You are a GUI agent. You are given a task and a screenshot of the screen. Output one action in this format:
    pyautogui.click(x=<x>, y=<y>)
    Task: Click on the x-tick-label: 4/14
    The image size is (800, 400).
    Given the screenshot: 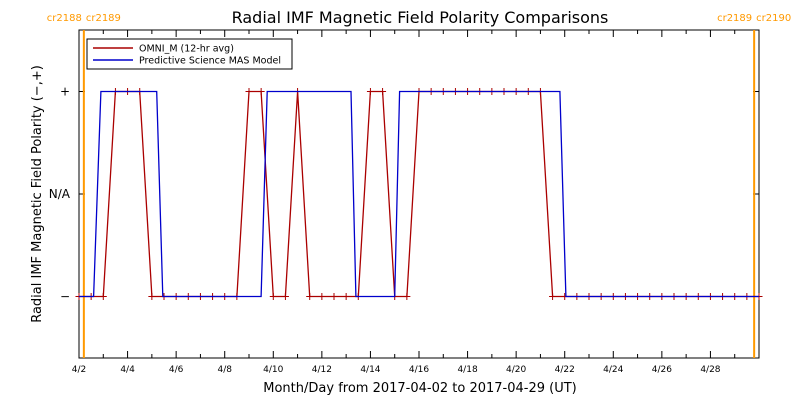 What is the action you would take?
    pyautogui.click(x=370, y=370)
    